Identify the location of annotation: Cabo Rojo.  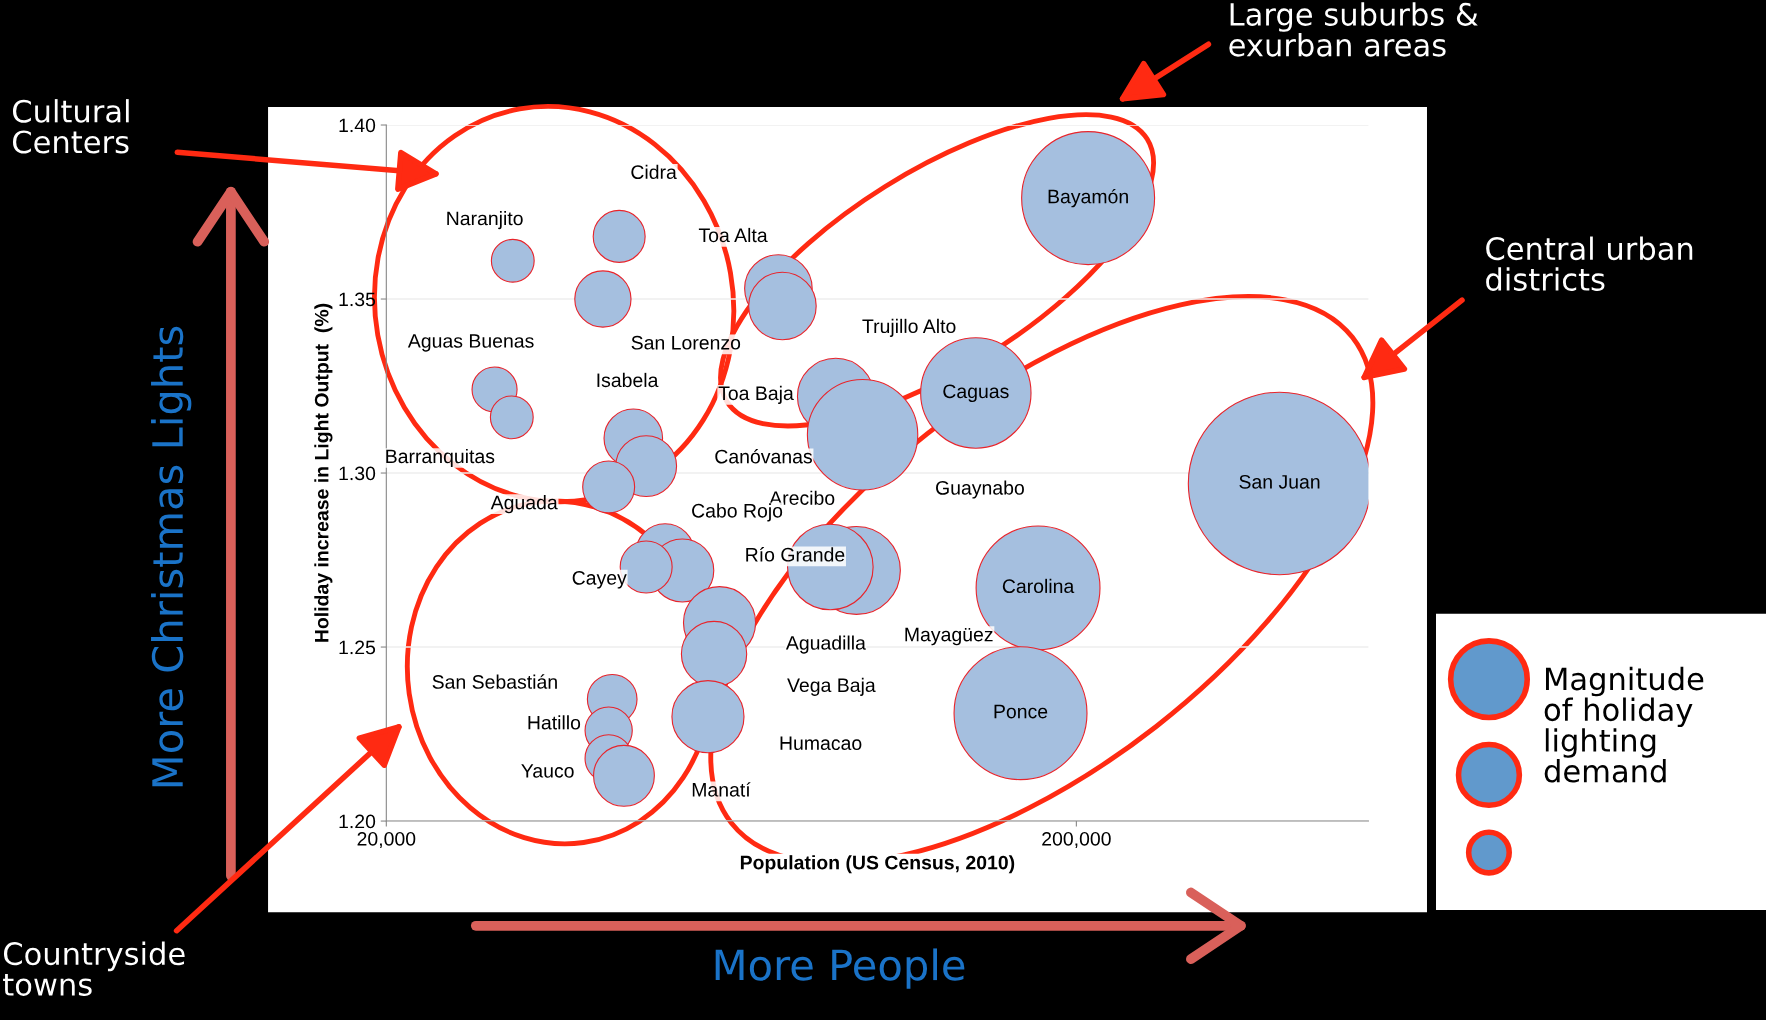
(737, 512).